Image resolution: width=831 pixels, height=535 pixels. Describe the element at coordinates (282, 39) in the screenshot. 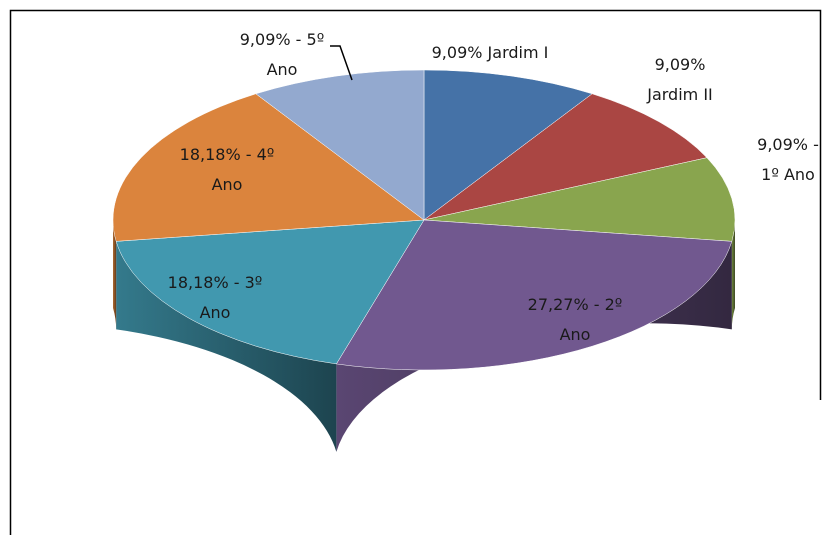

I see `data-label-line: 9,09% - 5º` at that location.